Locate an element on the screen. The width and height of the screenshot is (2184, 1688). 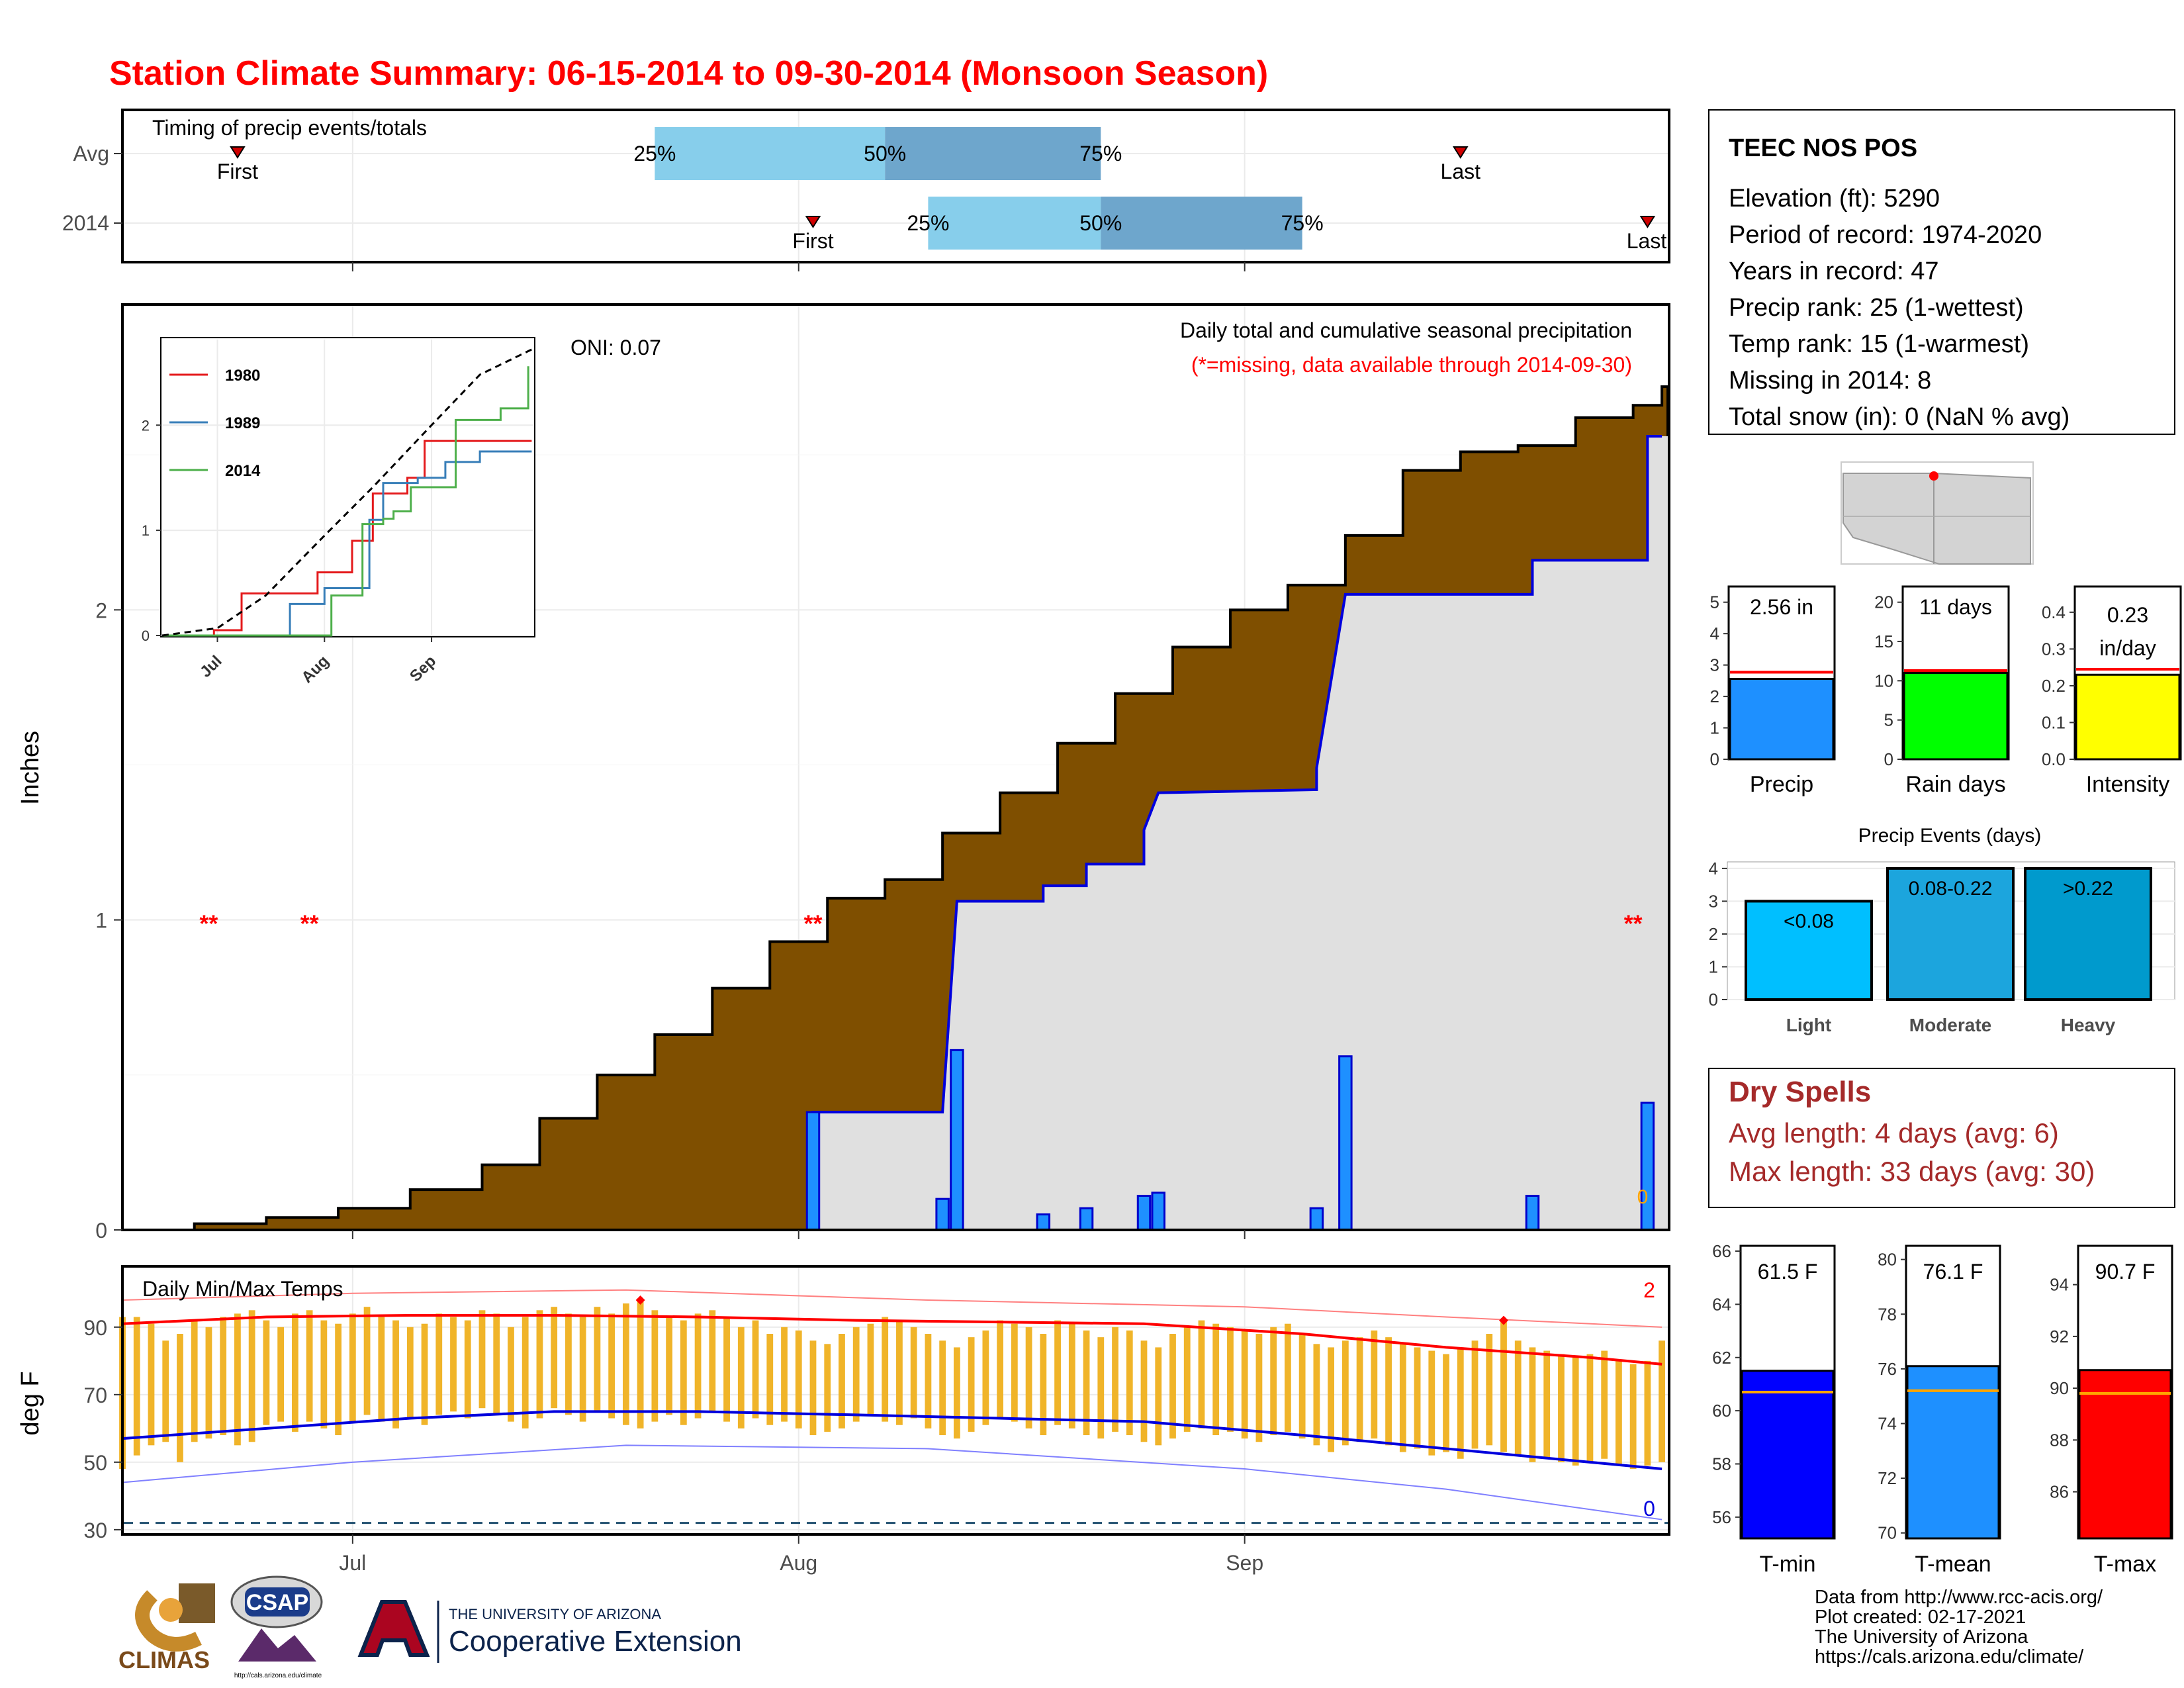
record-hit-marker is located at coordinates (640, 1300).